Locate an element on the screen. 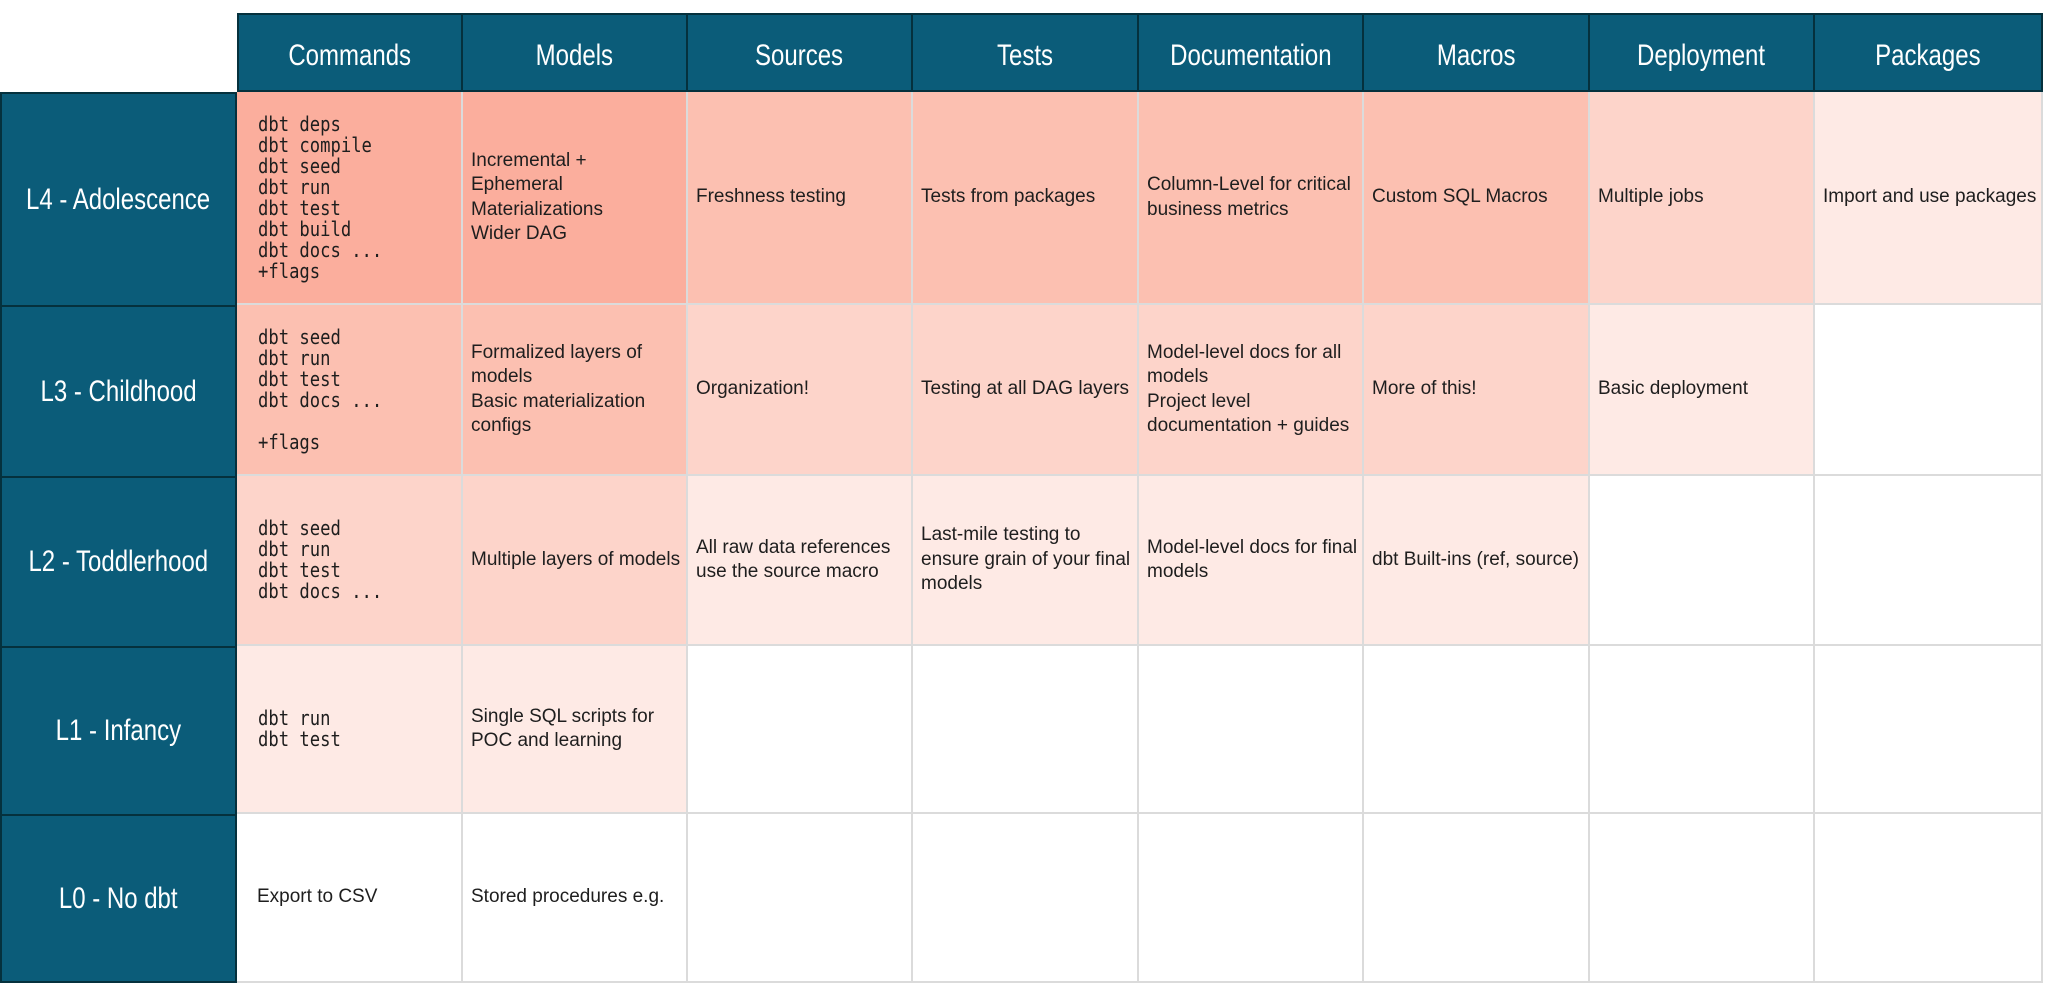  row-header-label: L1 - Infancy is located at coordinates (118, 730).